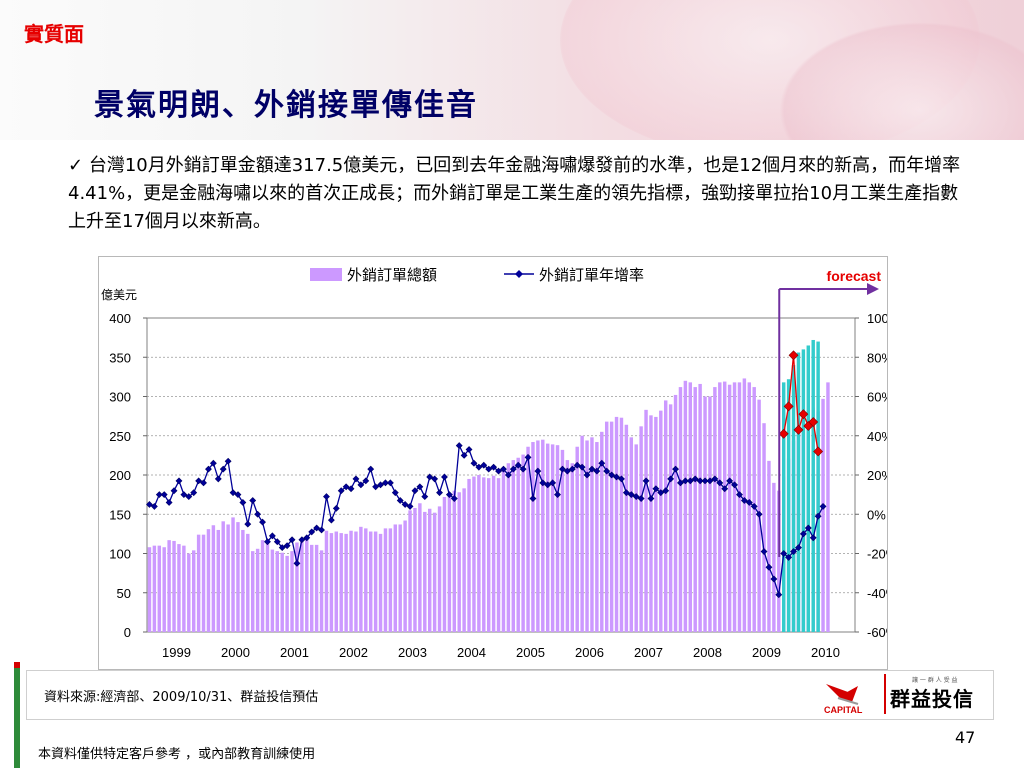  Describe the element at coordinates (119, 295) in the screenshot. I see `left-axis-unit: 億美元` at that location.